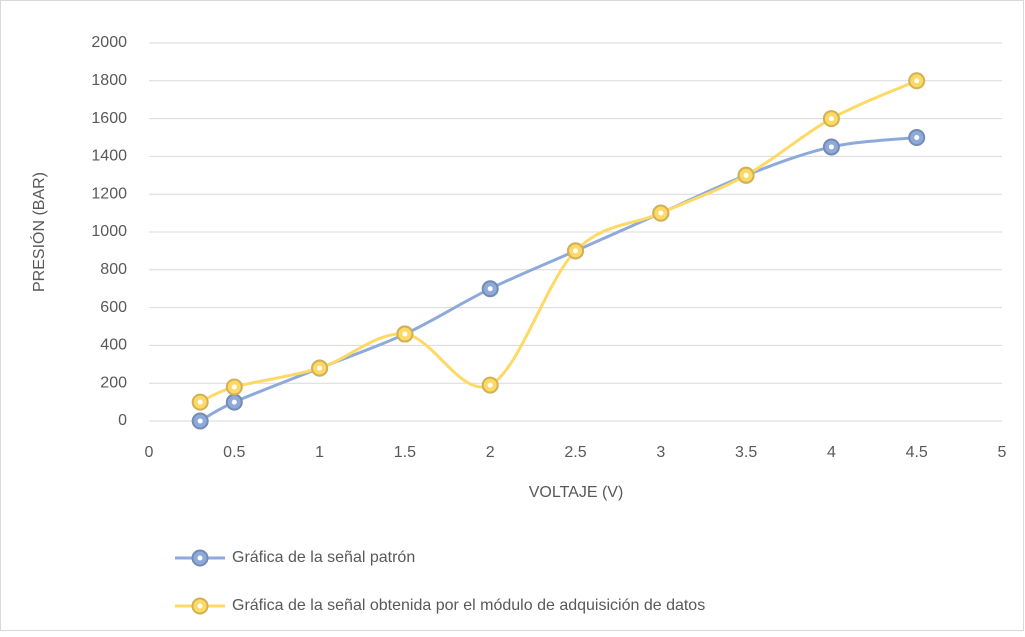  Describe the element at coordinates (575, 452) in the screenshot. I see `x-tick-label: 2.5` at that location.